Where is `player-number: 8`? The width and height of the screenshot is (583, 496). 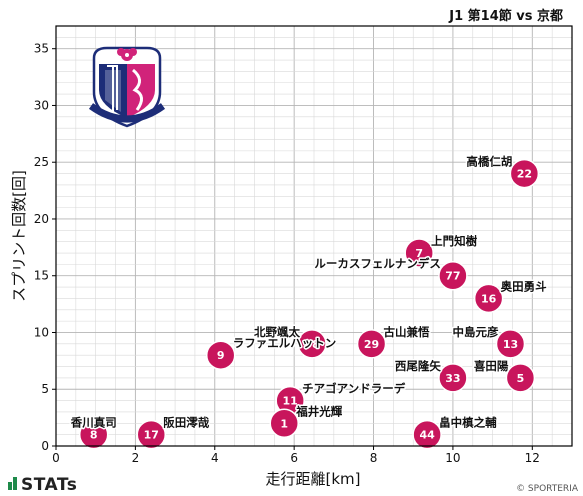
player-number: 8 is located at coordinates (94, 435).